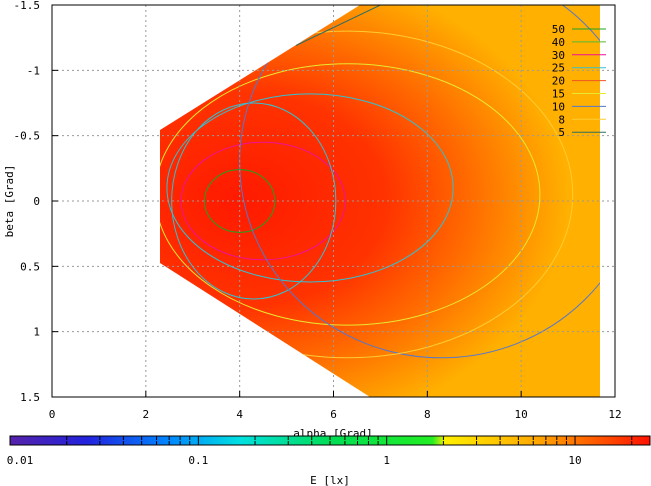 The image size is (651, 486). I want to click on colorbar-ticks: 0.01 0.1 1 10, so click(320, 451).